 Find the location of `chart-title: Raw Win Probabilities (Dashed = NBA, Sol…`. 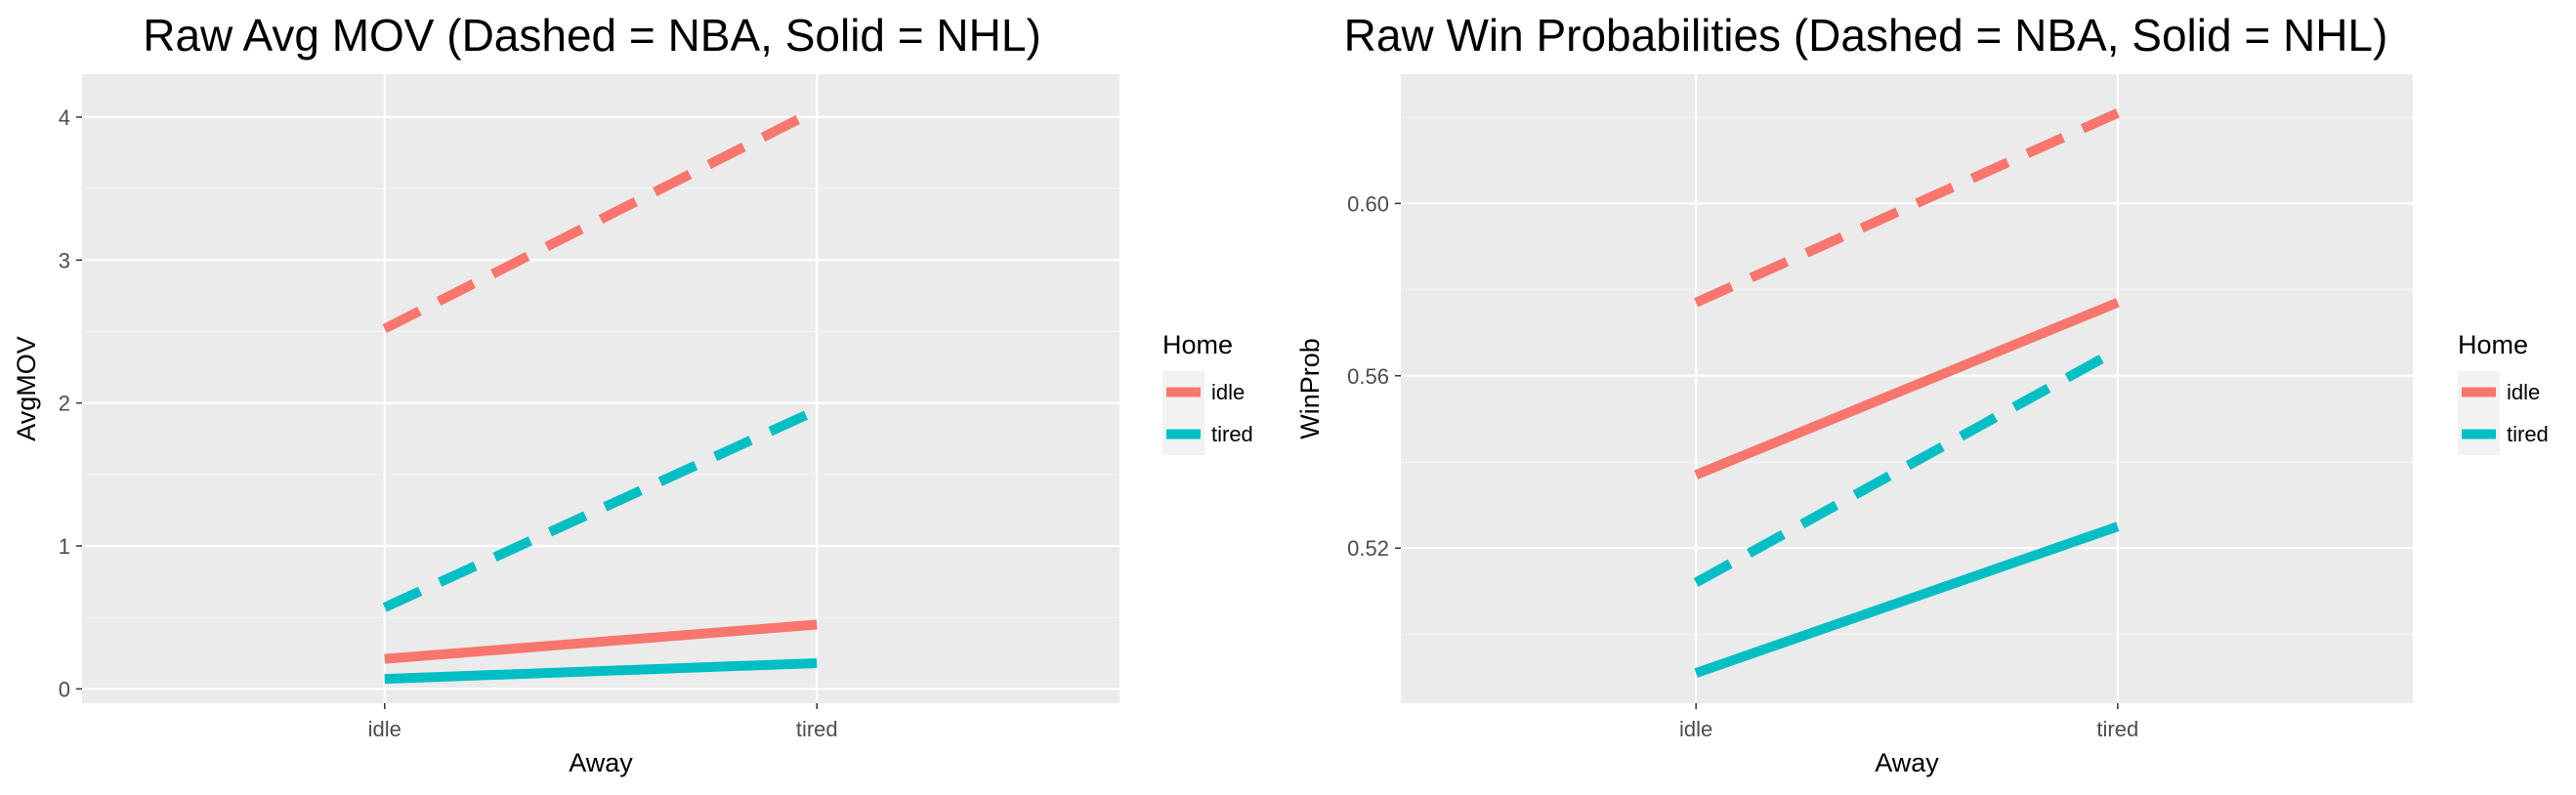

chart-title: Raw Win Probabilities (Dashed = NBA, Sol… is located at coordinates (1866, 35).